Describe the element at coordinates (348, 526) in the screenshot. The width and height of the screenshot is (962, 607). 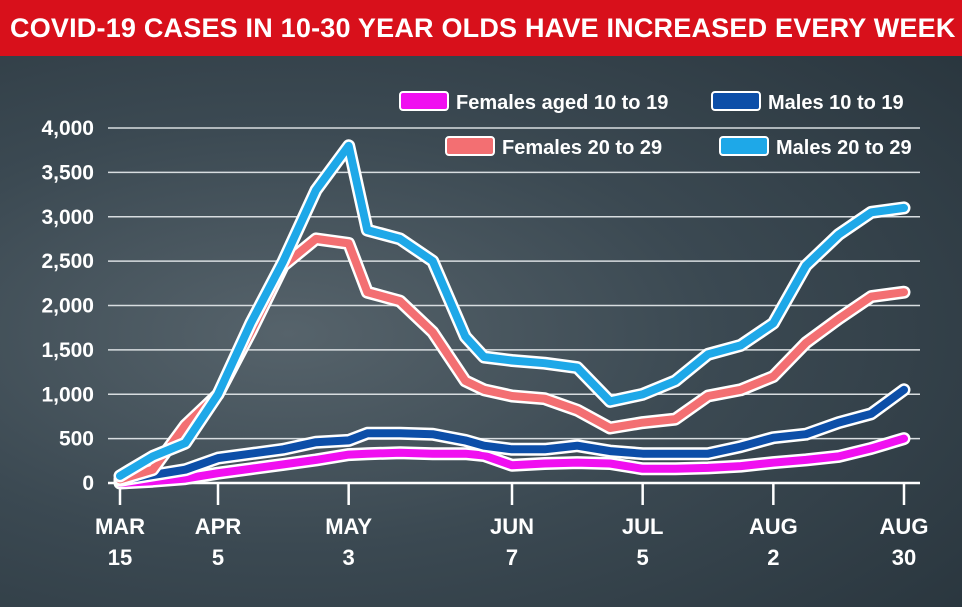
I see `x-tick-label-month: MAY` at that location.